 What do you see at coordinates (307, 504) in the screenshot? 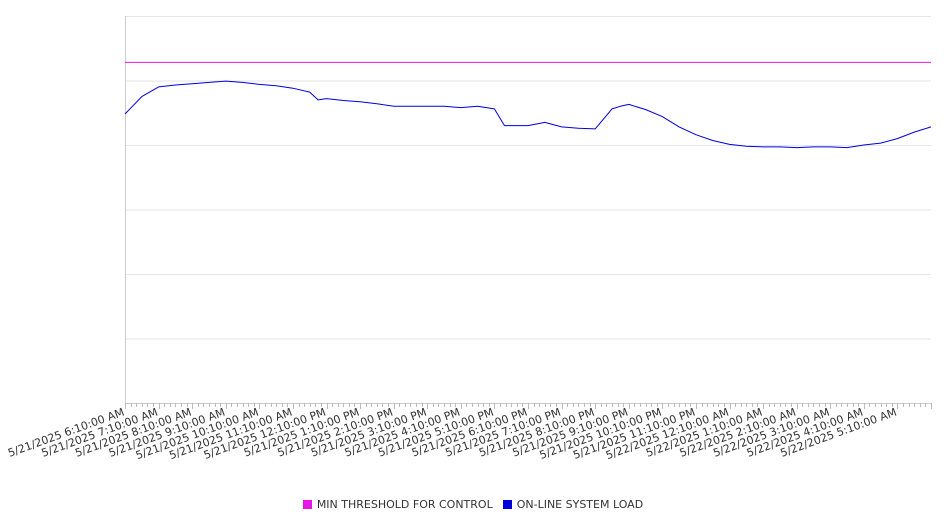
I see `legend-swatch-threshold` at bounding box center [307, 504].